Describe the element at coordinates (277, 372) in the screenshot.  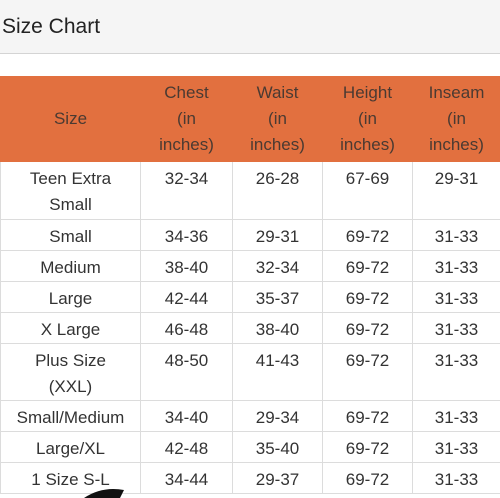
I see `measure-cell: 41-43` at that location.